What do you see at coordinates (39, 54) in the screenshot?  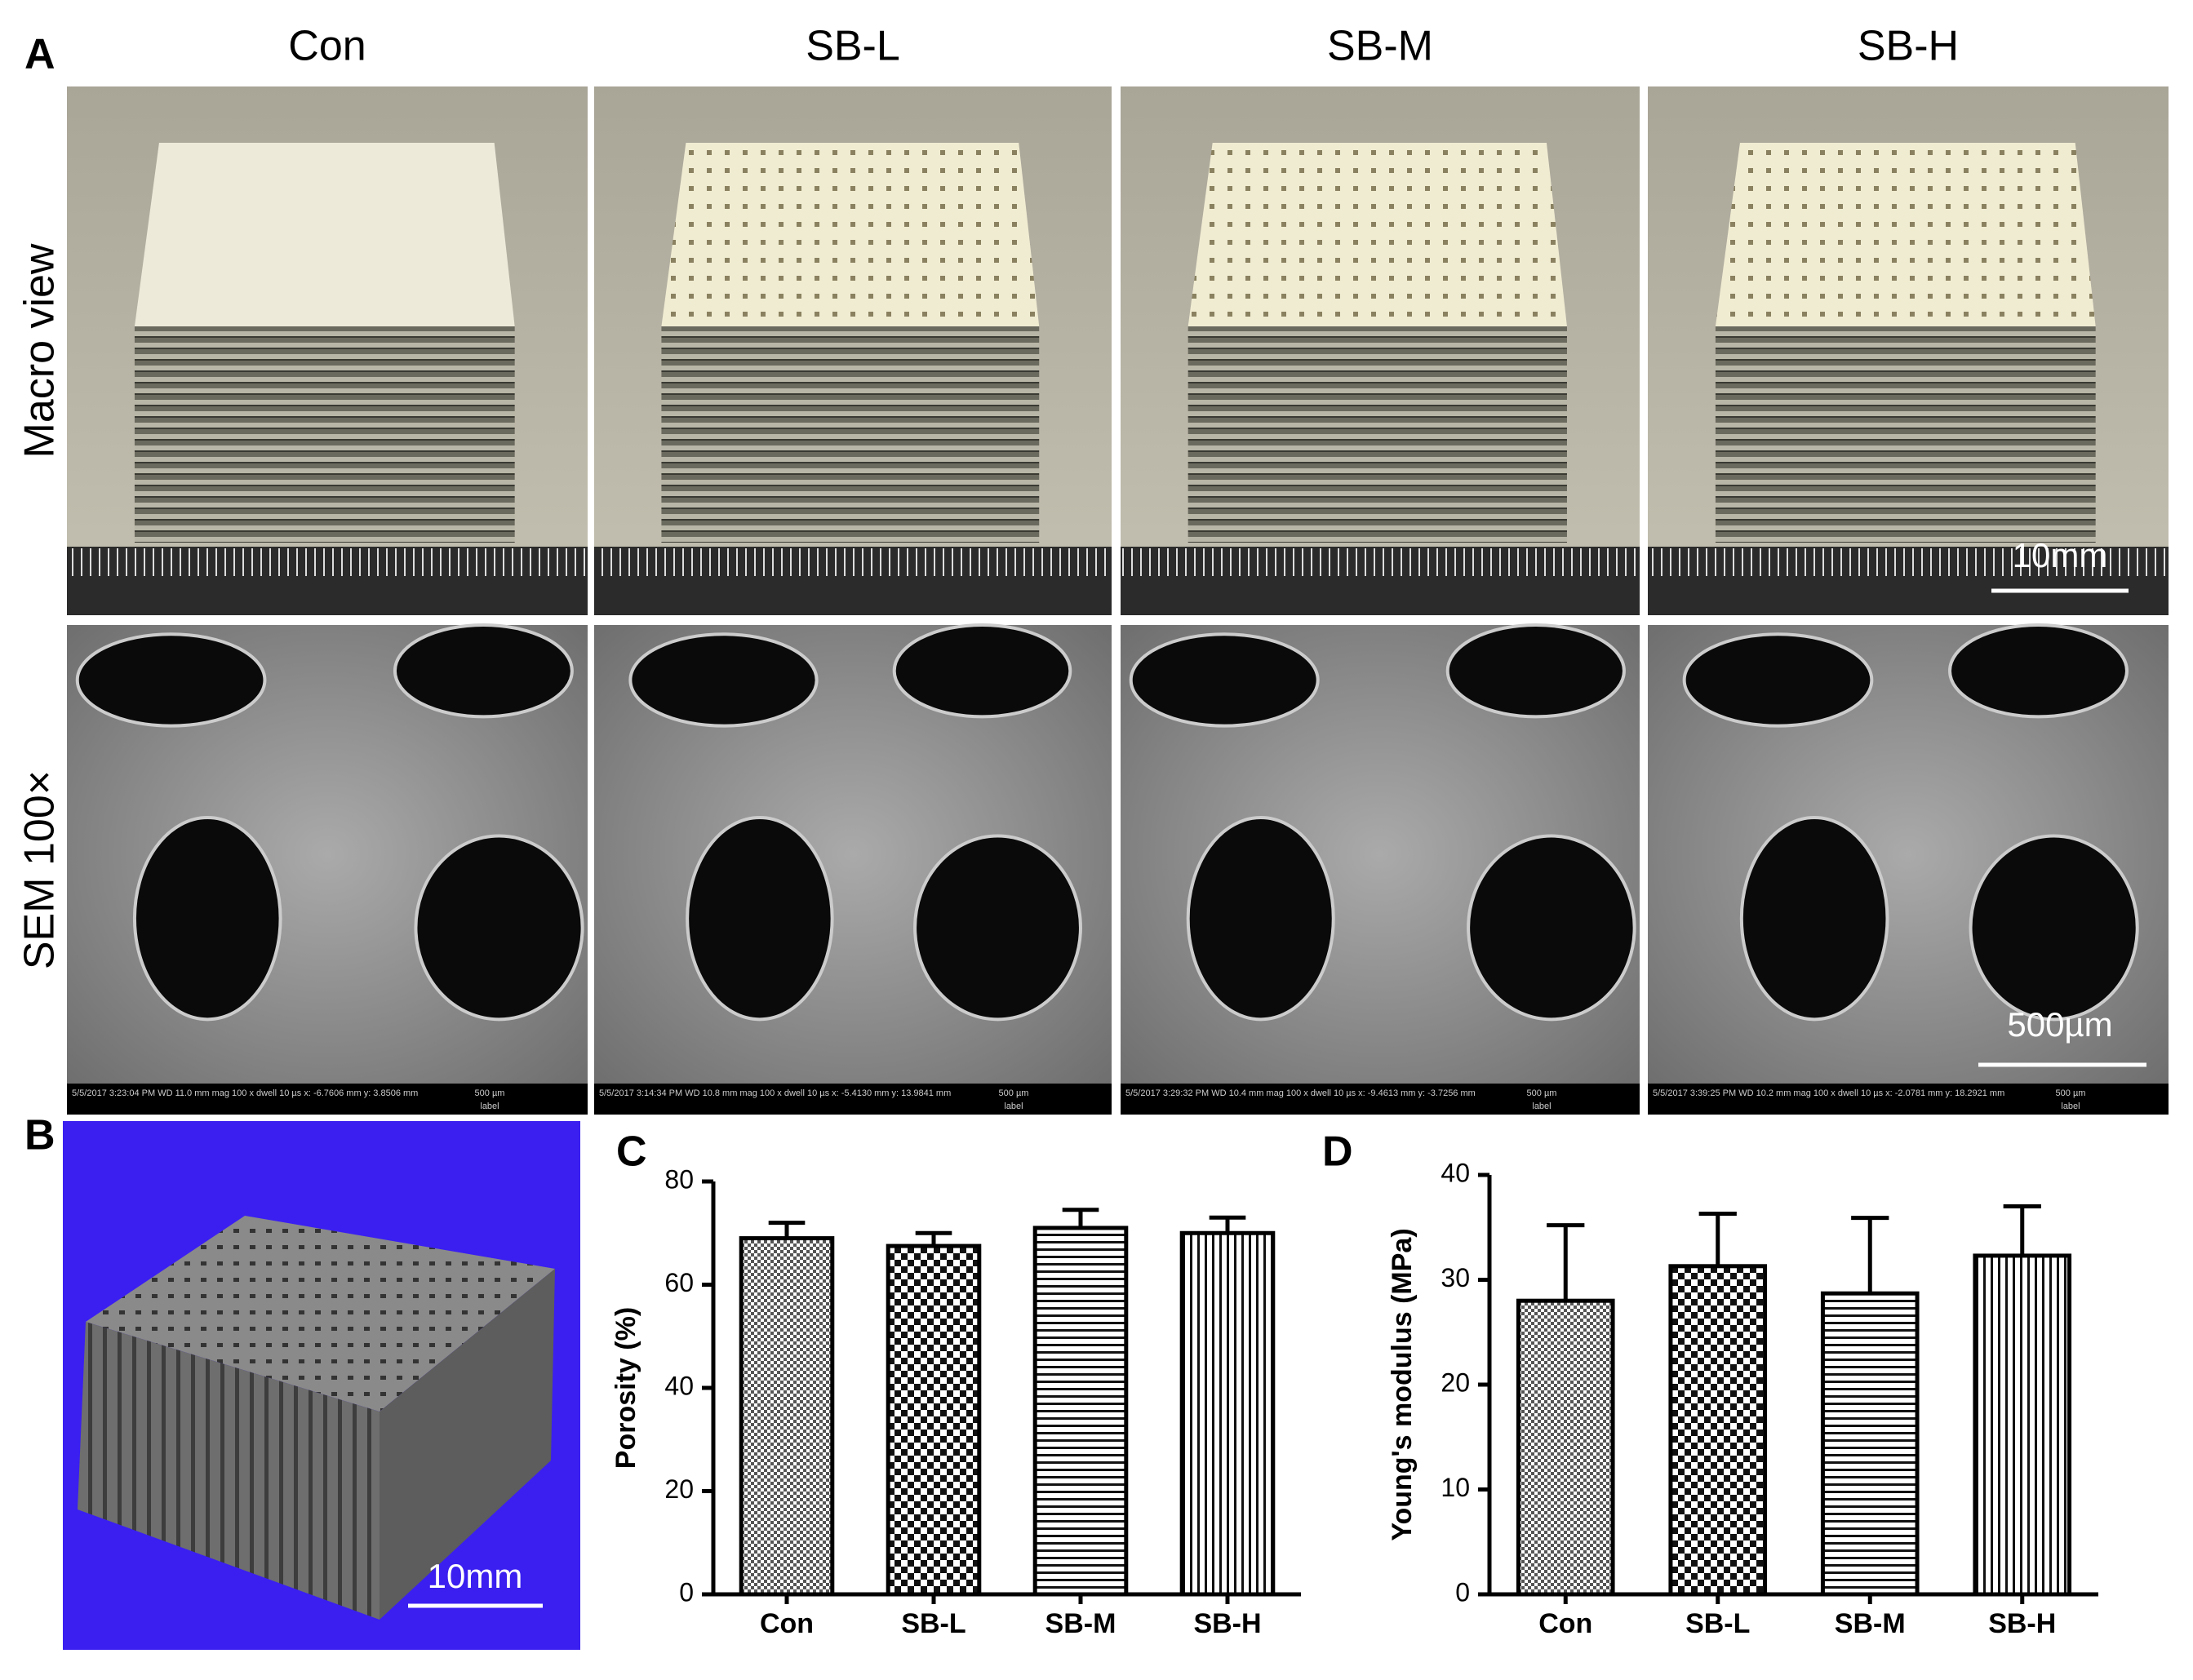 I see `panel-label: A` at bounding box center [39, 54].